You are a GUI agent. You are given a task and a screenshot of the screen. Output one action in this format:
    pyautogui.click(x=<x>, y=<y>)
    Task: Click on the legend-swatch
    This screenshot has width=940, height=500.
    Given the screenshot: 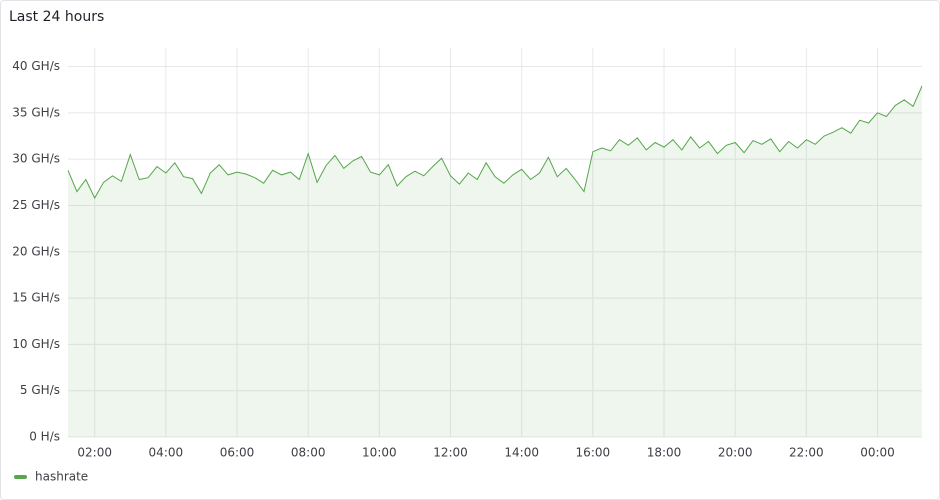 What is the action you would take?
    pyautogui.click(x=20, y=477)
    